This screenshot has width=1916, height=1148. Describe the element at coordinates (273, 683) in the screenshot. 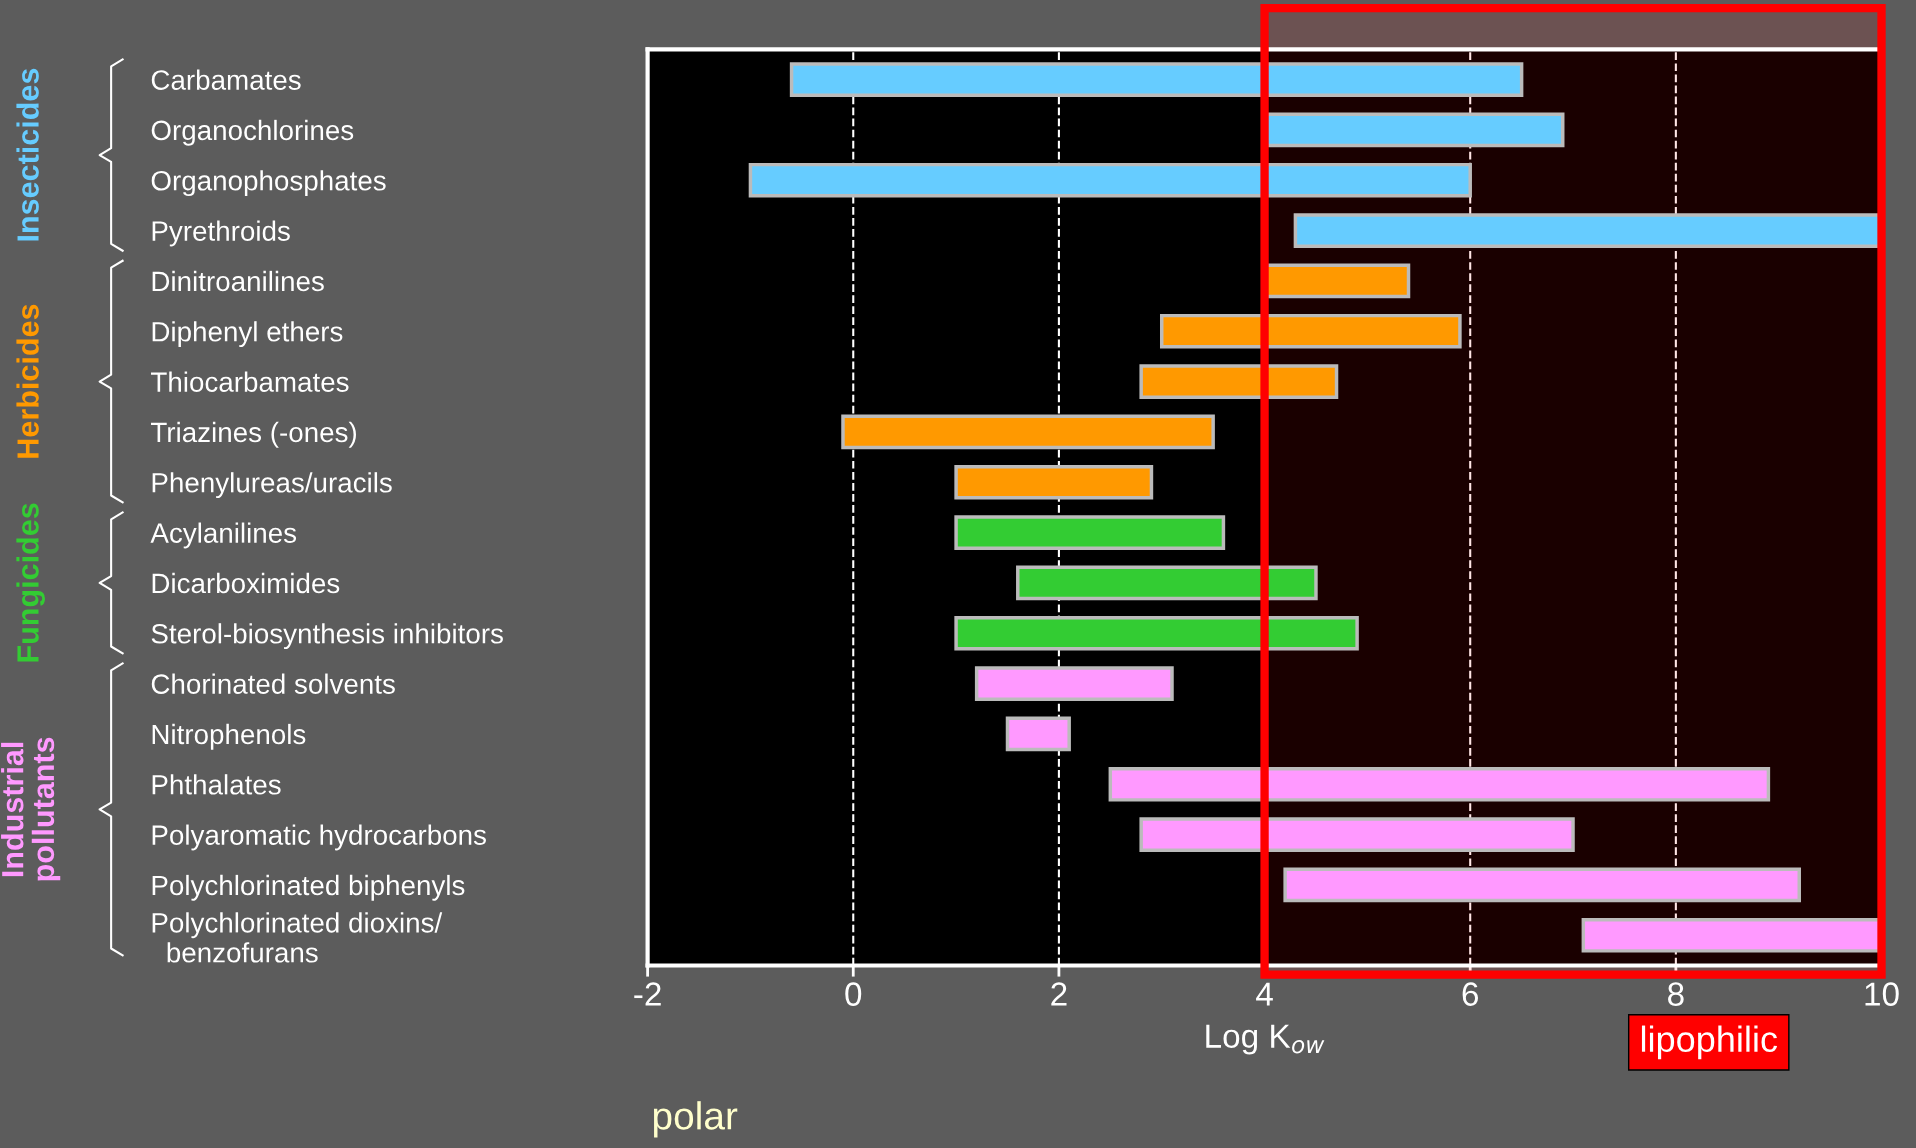

I see `y-tick-label: Chorinated solvents` at that location.